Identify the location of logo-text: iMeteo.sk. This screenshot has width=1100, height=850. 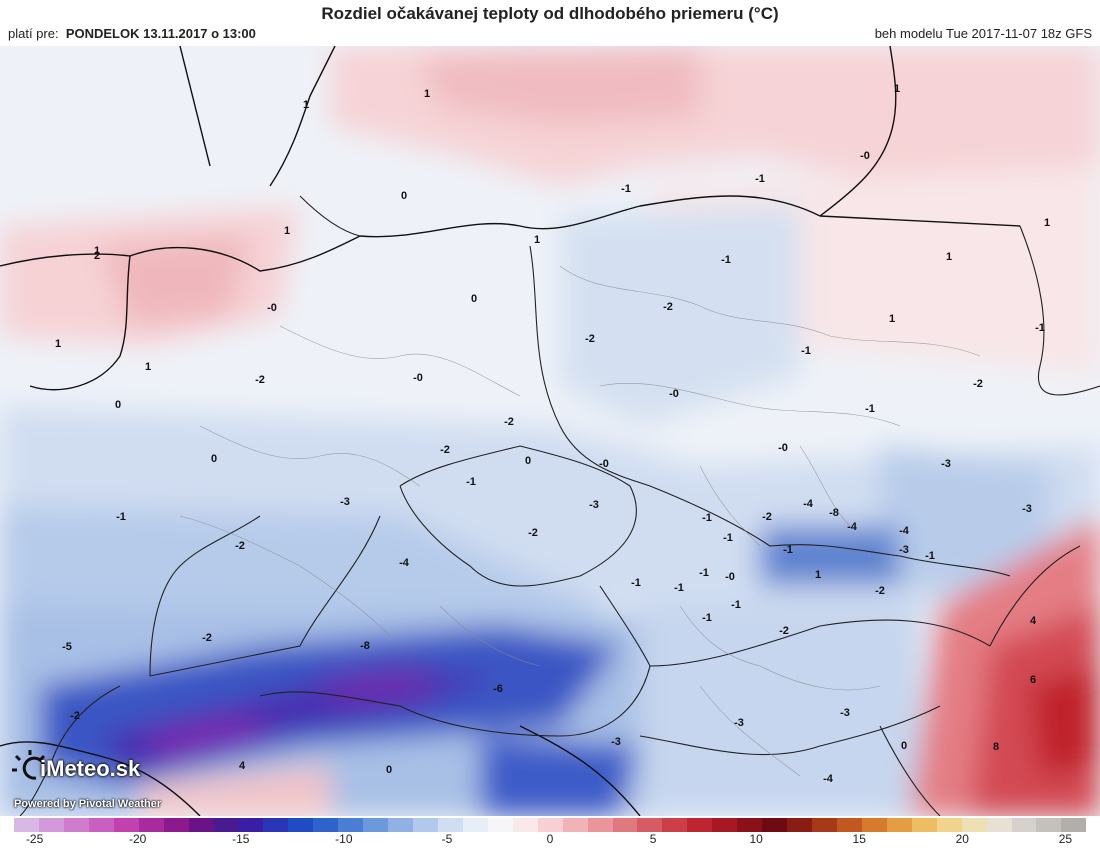
(90, 768).